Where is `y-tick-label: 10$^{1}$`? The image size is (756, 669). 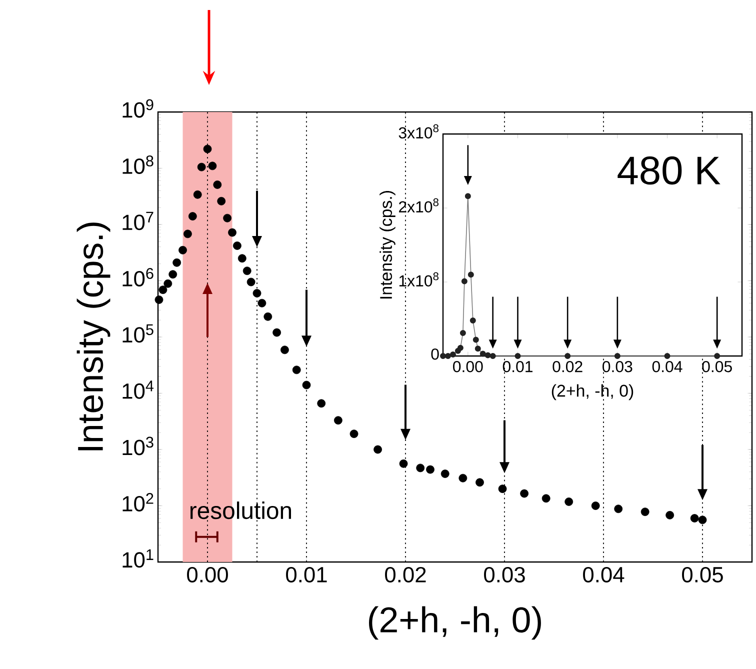 y-tick-label: 10$^{1}$ is located at coordinates (138, 558).